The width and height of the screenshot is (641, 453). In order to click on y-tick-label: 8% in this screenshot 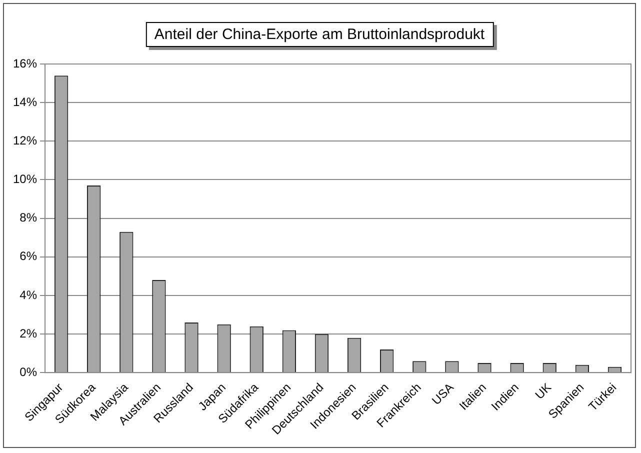, I will do `click(29, 217)`.